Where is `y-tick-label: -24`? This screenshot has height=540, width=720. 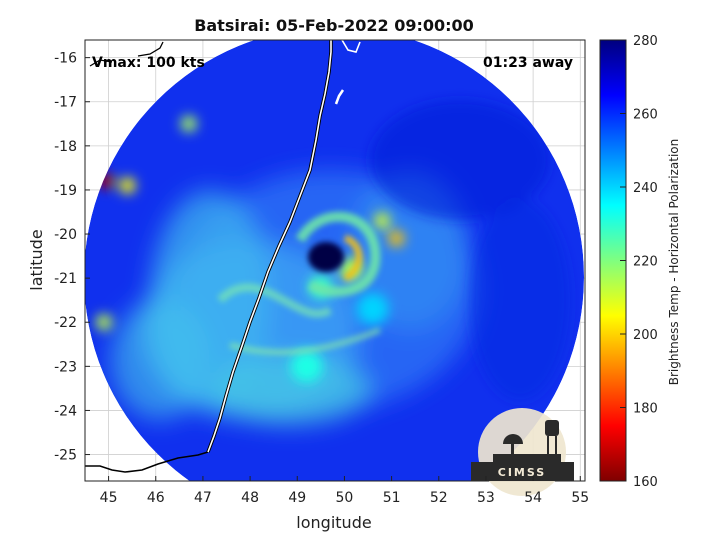 y-tick-label: -24 is located at coordinates (65, 411).